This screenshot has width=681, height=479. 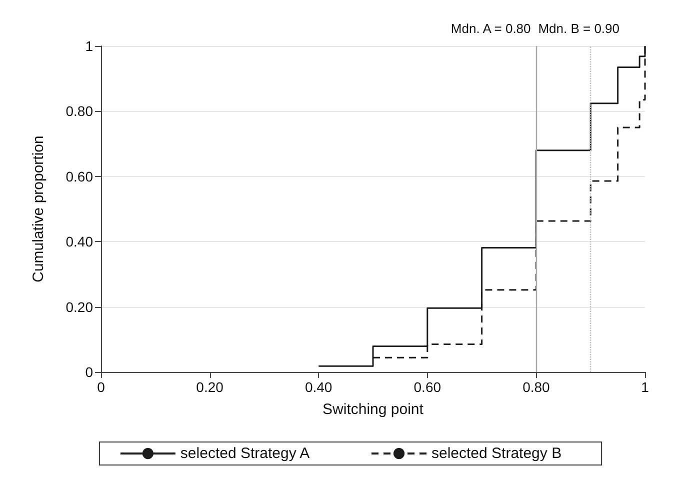 I want to click on y-axis-title: Cumulative proportion, so click(x=38, y=209).